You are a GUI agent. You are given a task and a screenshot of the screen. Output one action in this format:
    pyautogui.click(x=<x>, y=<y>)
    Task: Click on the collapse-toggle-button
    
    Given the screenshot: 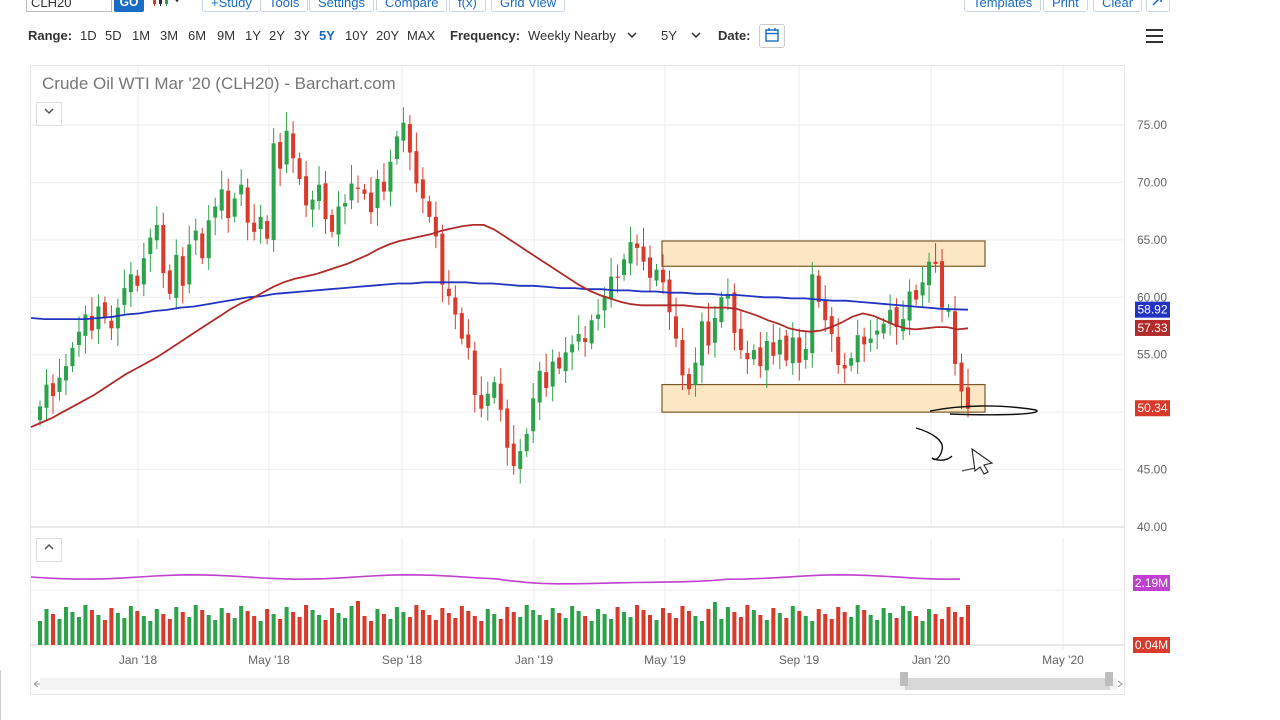 What is the action you would take?
    pyautogui.click(x=49, y=114)
    